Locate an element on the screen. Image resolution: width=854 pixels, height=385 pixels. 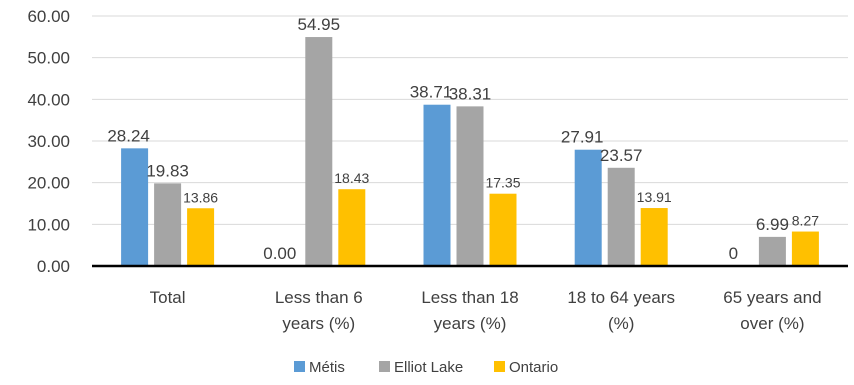
data-label: 27.91 is located at coordinates (582, 137).